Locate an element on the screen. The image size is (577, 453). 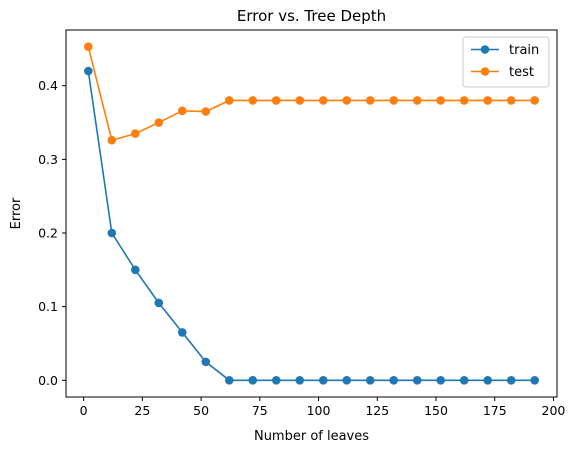
x-axis-label: Number of leaves is located at coordinates (311, 436).